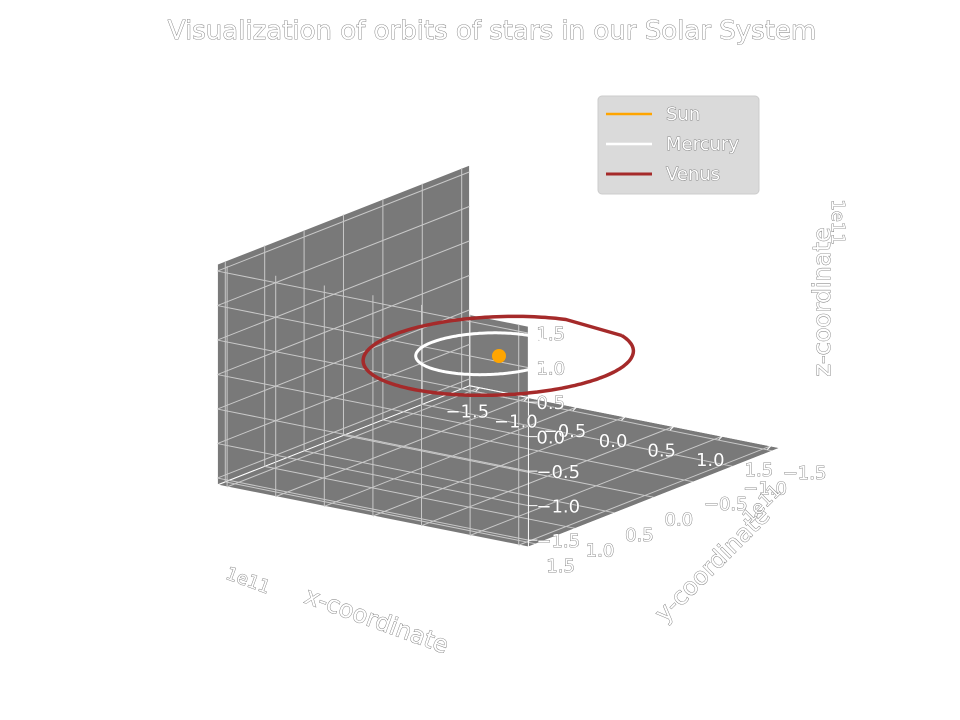  Describe the element at coordinates (516, 421) in the screenshot. I see `x-tick-label: −1.0` at that location.